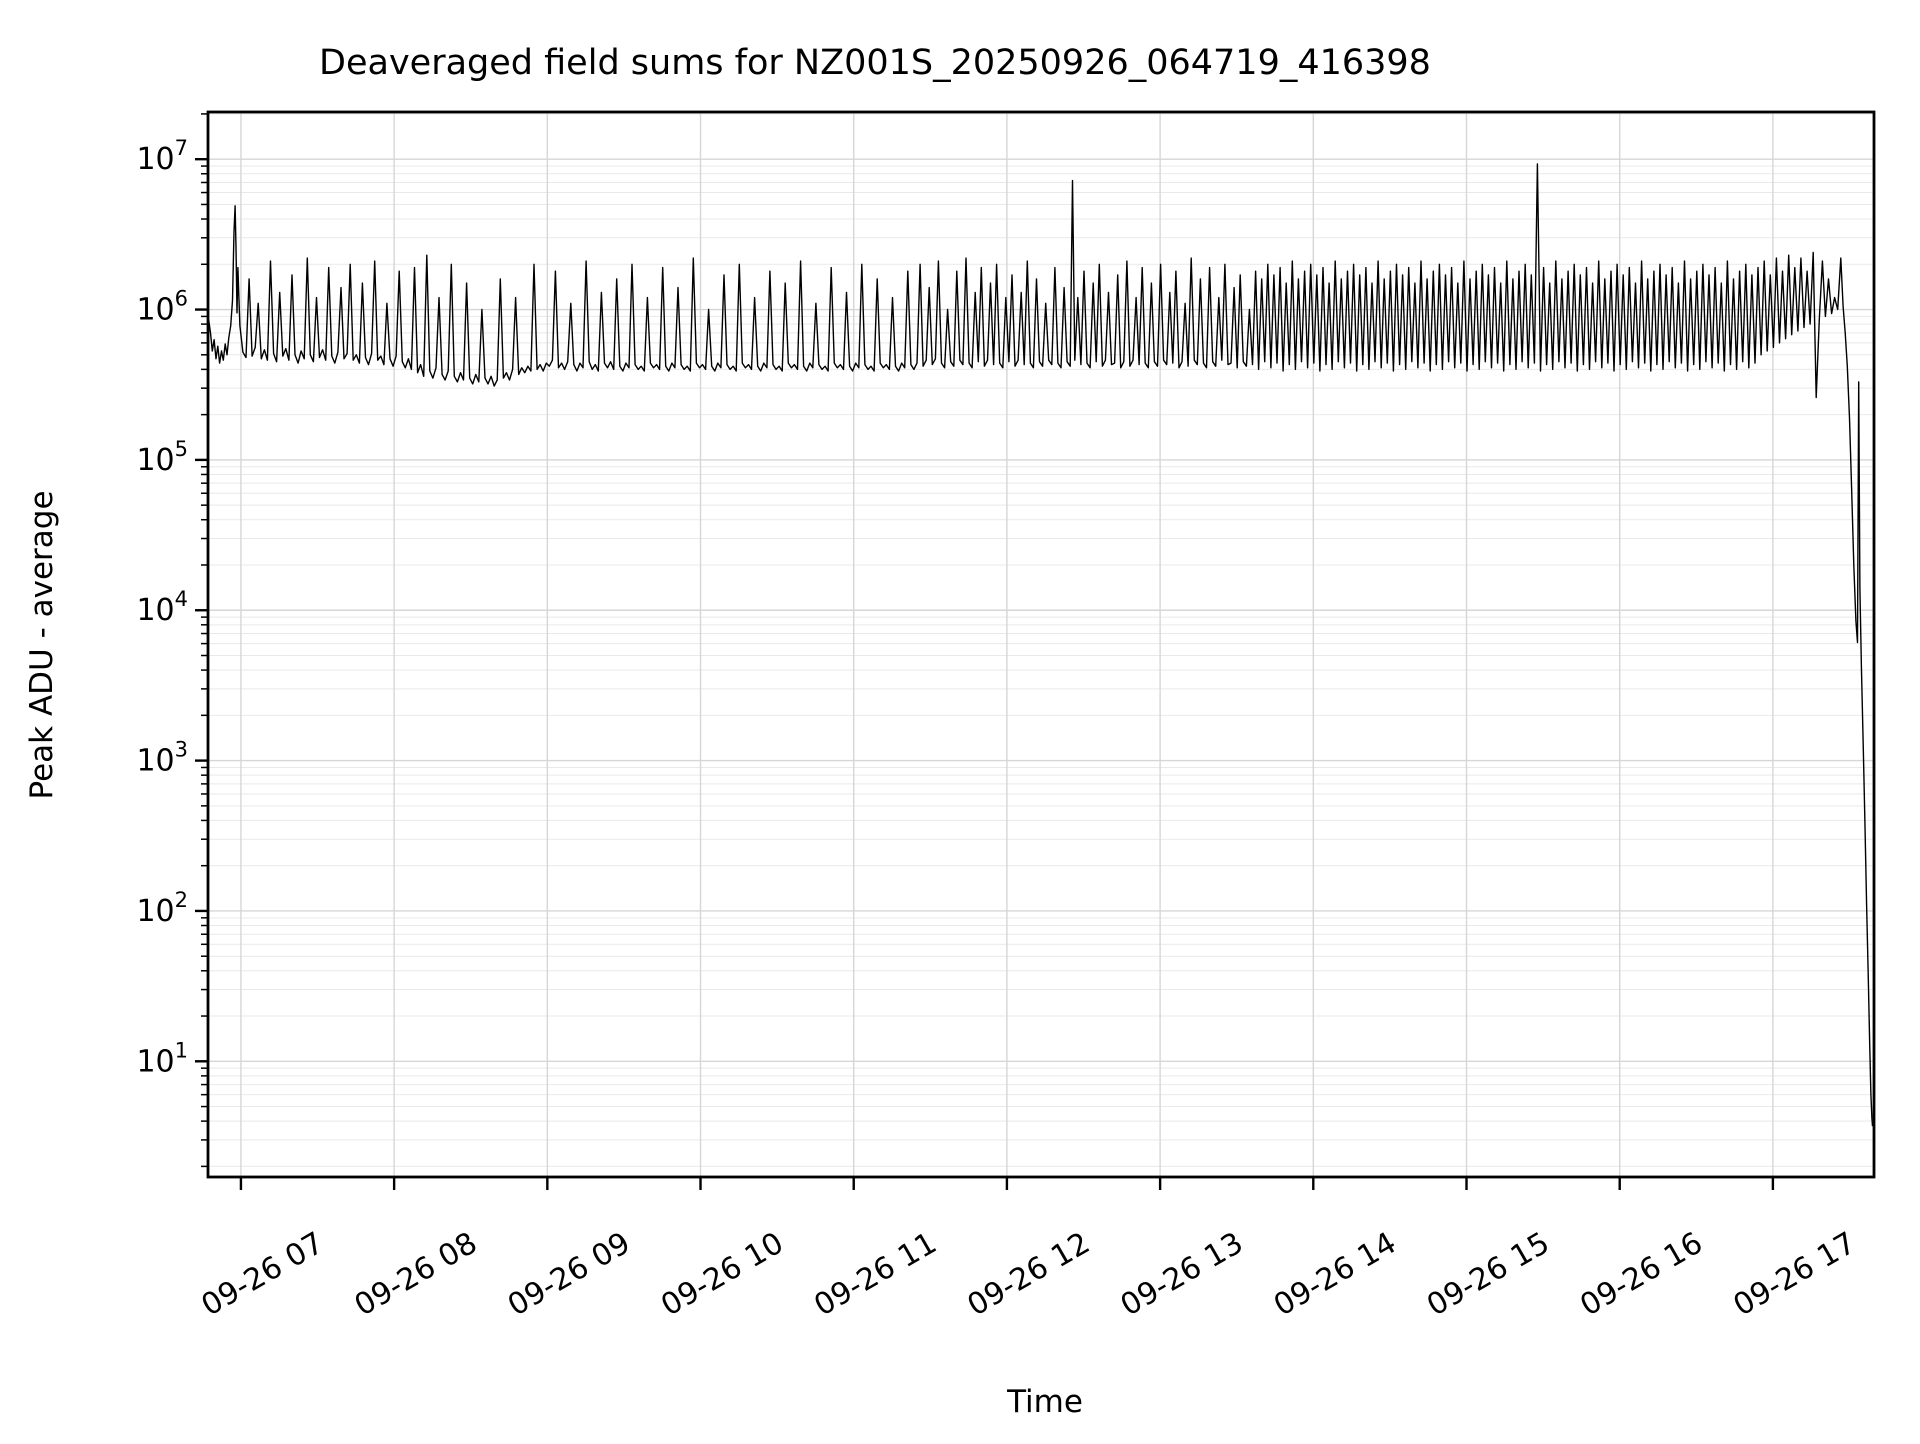 This screenshot has height=1444, width=1920. What do you see at coordinates (1044, 1402) in the screenshot?
I see `x-axis-label: Time` at bounding box center [1044, 1402].